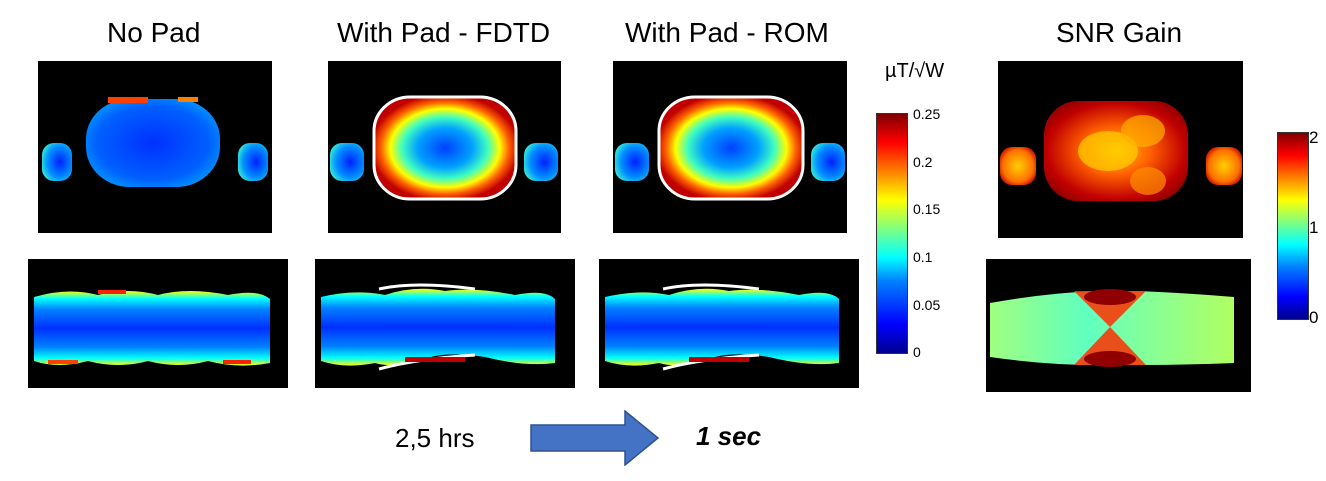 This screenshot has height=481, width=1326. I want to click on map-no-pad-axial, so click(155, 147).